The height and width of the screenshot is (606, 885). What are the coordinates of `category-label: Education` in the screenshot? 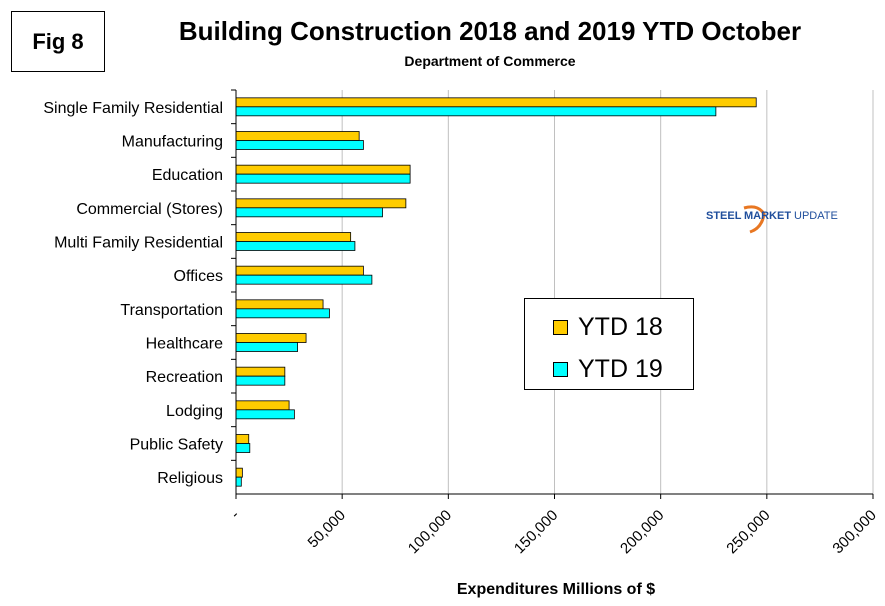 It's located at (187, 175).